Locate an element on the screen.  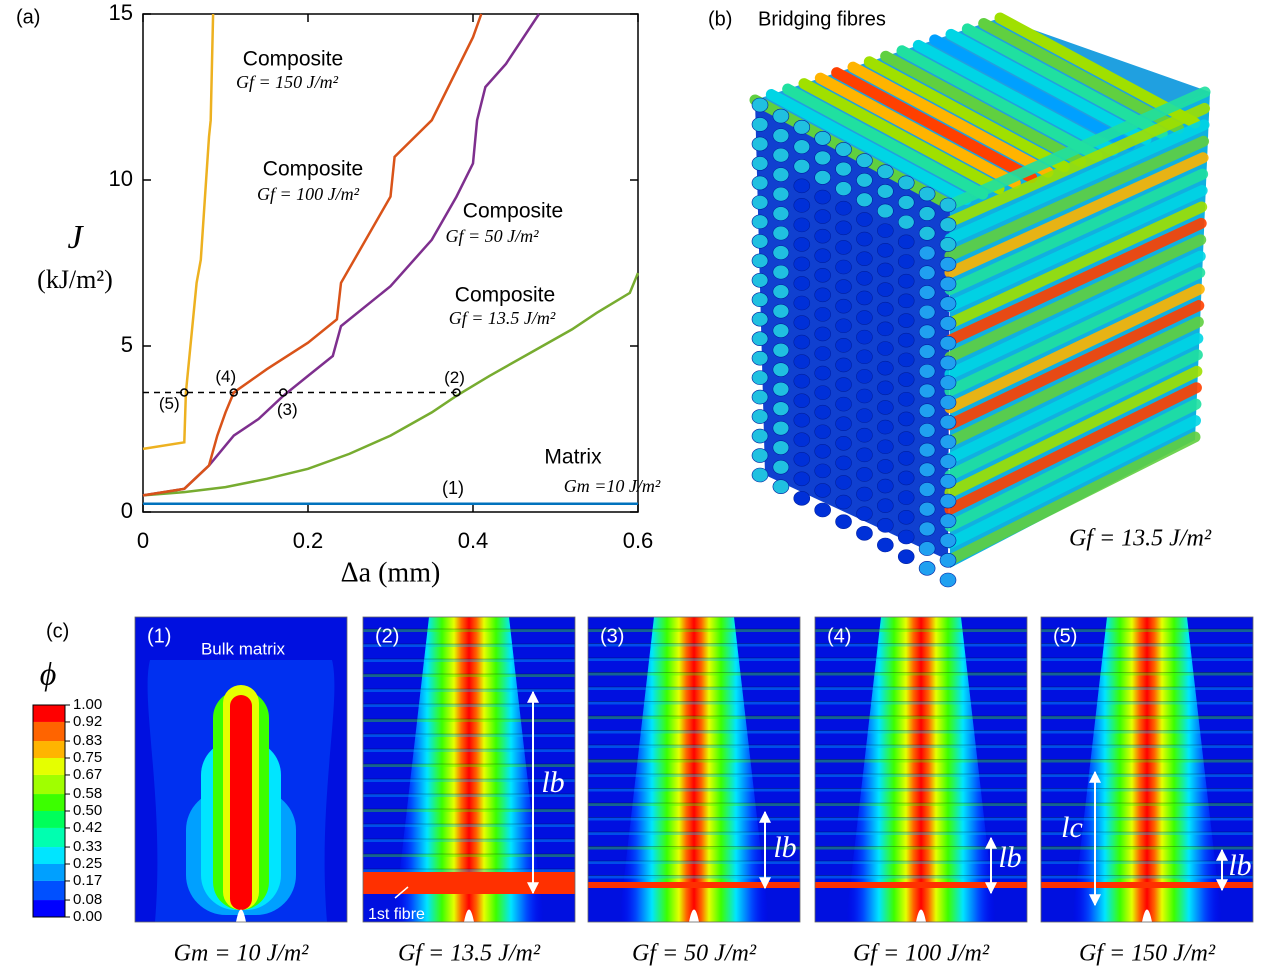
colorbar-tick-label: 0.92 is located at coordinates (87, 721).